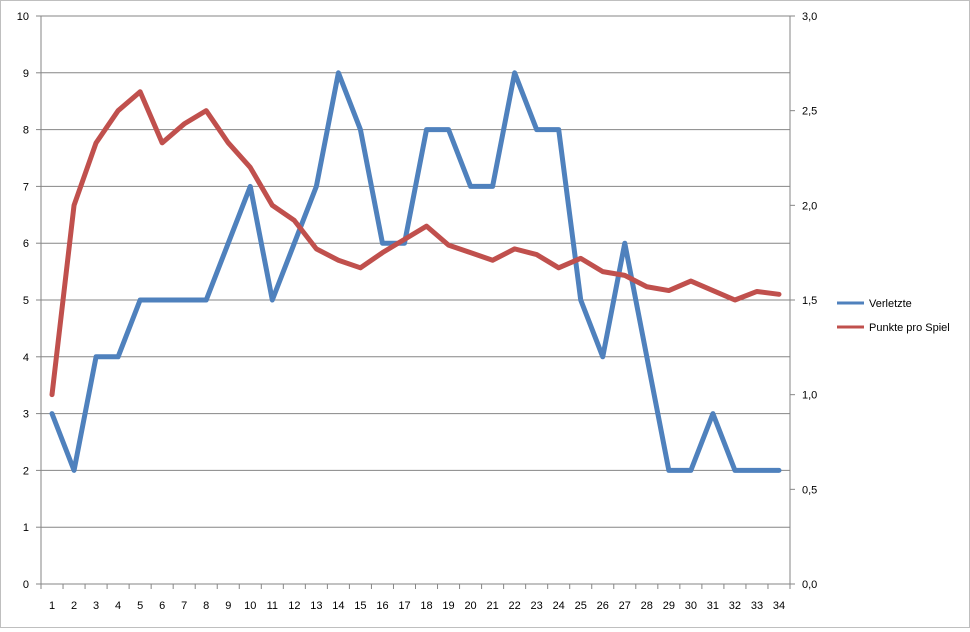 This screenshot has height=632, width=970. Describe the element at coordinates (26, 415) in the screenshot. I see `left-tick-label: 3` at that location.